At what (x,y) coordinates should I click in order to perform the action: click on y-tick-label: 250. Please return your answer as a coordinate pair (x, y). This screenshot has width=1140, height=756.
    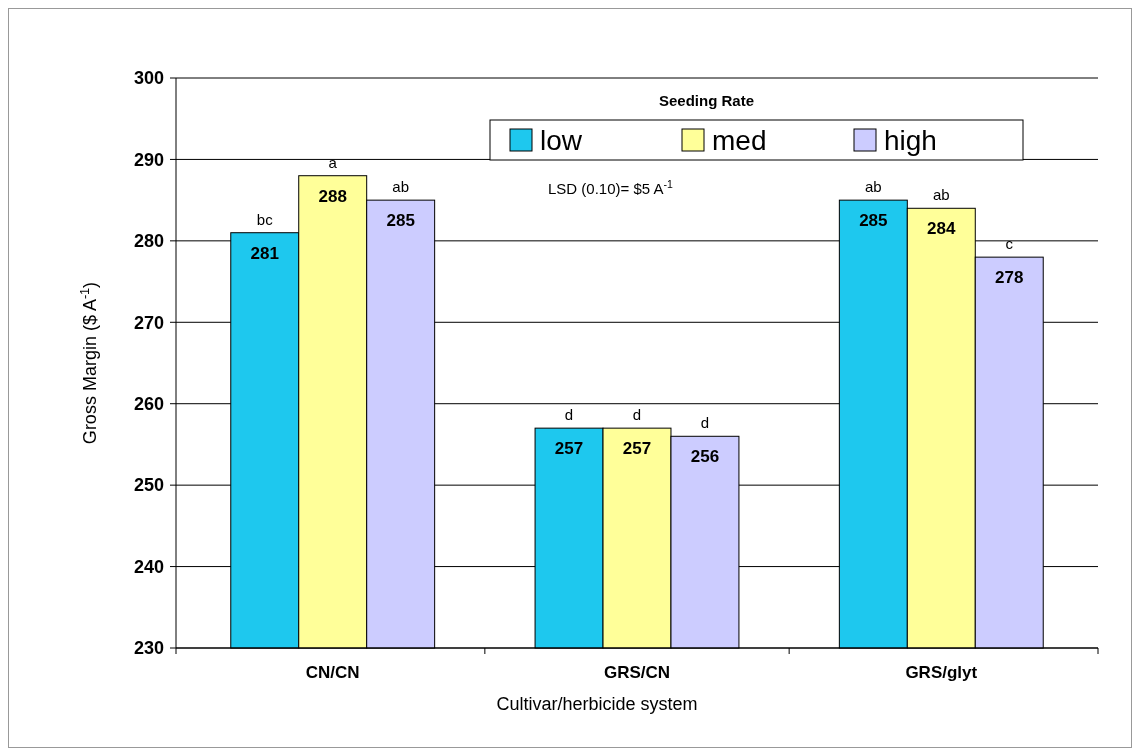
    Looking at the image, I should click on (148, 485).